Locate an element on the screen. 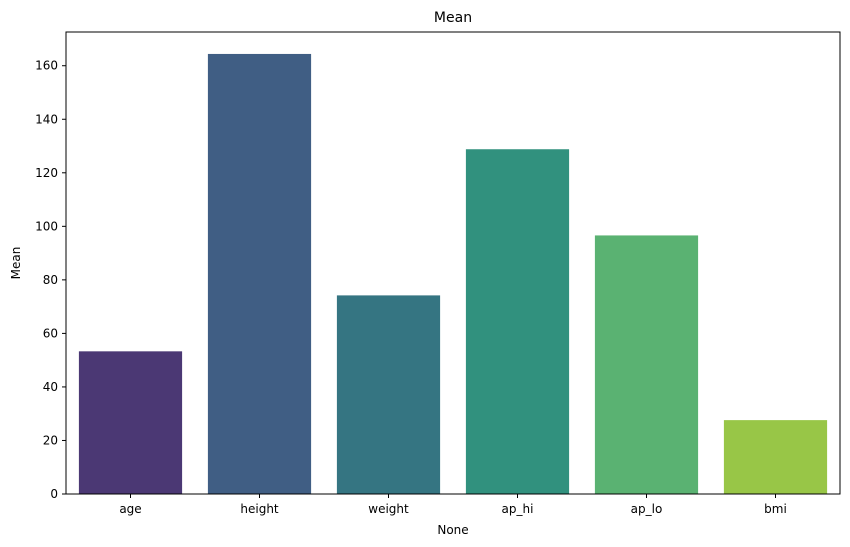  bar-height is located at coordinates (259, 274).